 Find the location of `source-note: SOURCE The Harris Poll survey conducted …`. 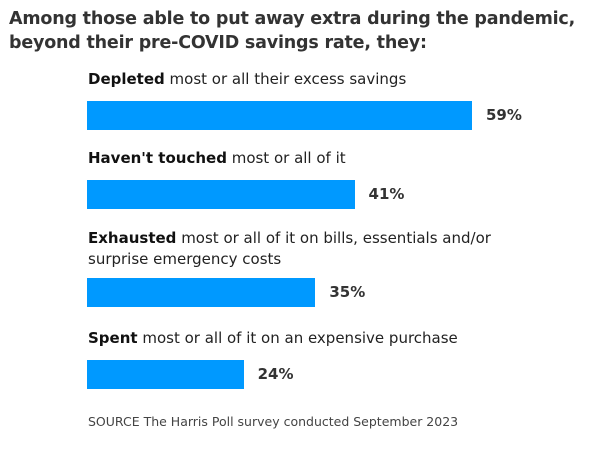

source-note: SOURCE The Harris Poll survey conducted … is located at coordinates (273, 421).